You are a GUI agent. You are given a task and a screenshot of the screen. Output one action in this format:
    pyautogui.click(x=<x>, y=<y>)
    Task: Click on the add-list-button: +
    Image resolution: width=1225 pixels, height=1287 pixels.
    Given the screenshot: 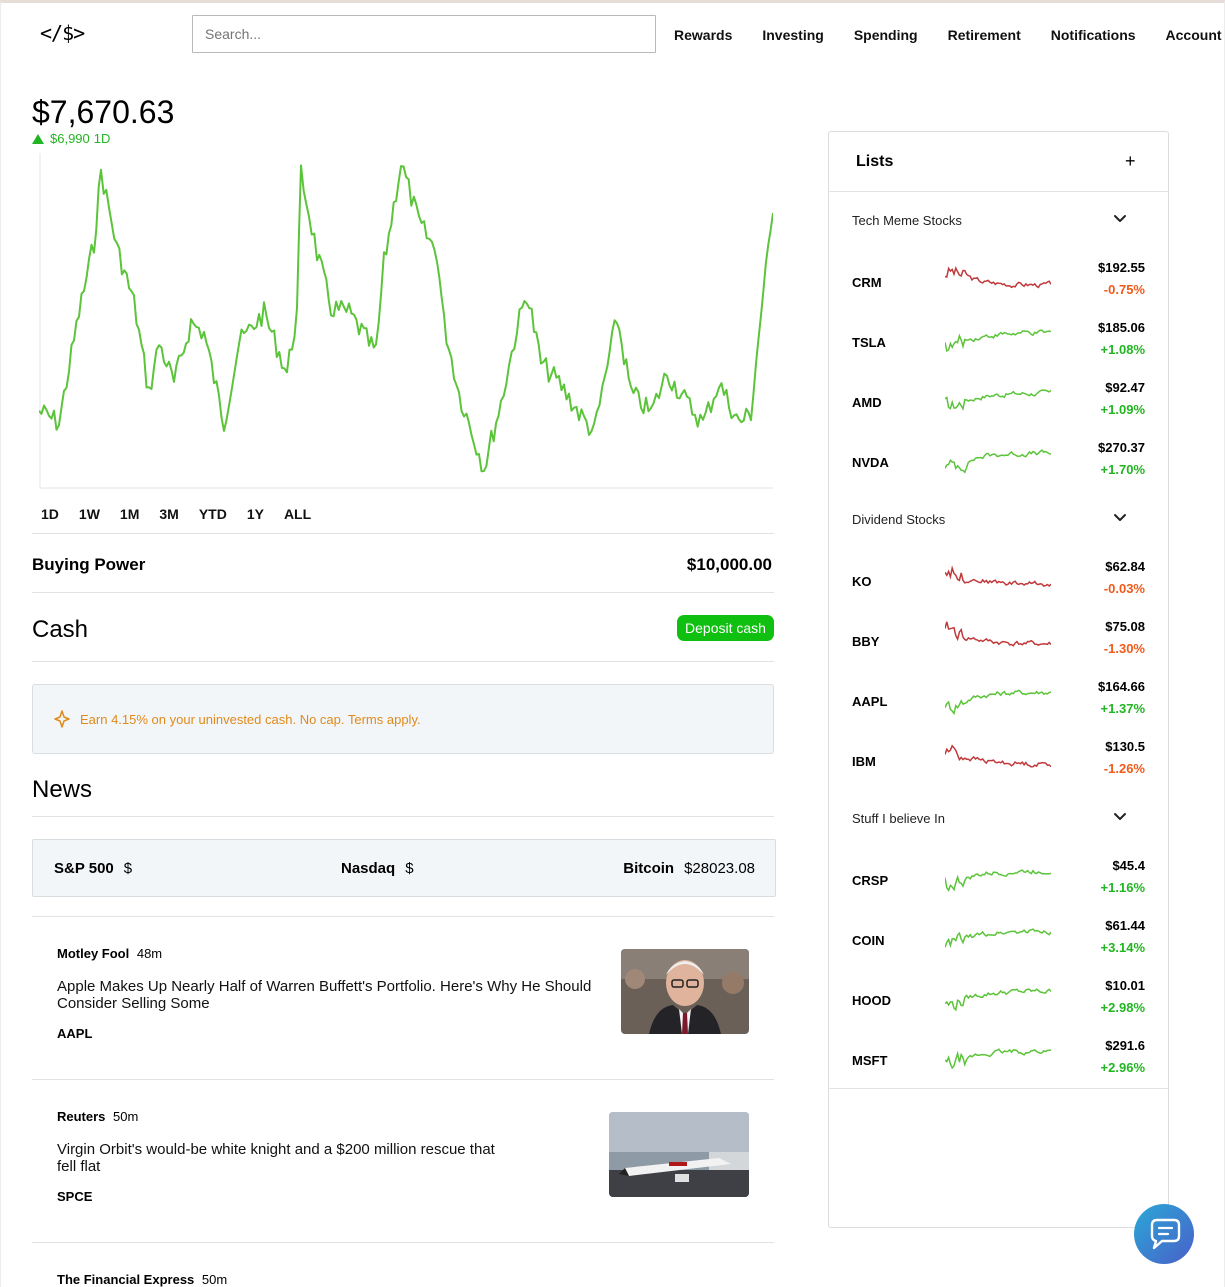 What is the action you would take?
    pyautogui.click(x=1130, y=161)
    